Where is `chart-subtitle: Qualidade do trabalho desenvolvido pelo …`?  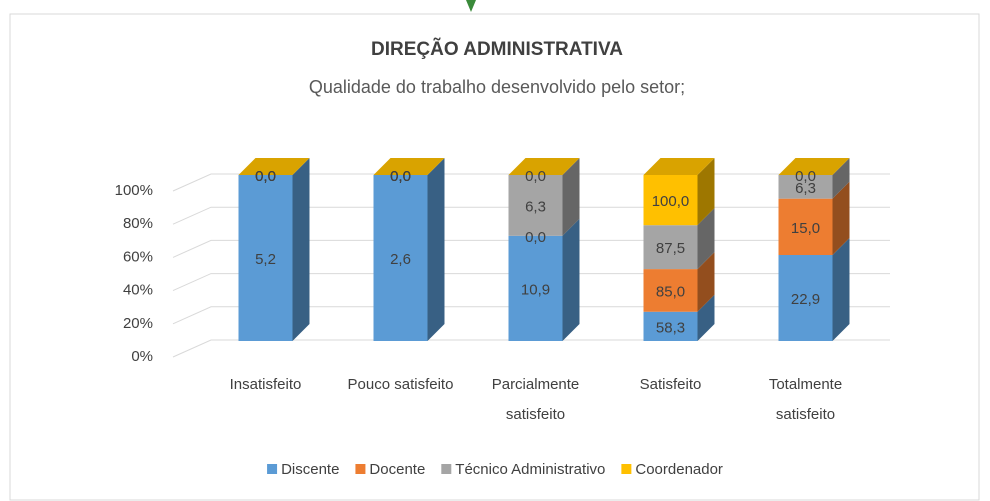
chart-subtitle: Qualidade do trabalho desenvolvido pelo … is located at coordinates (497, 87).